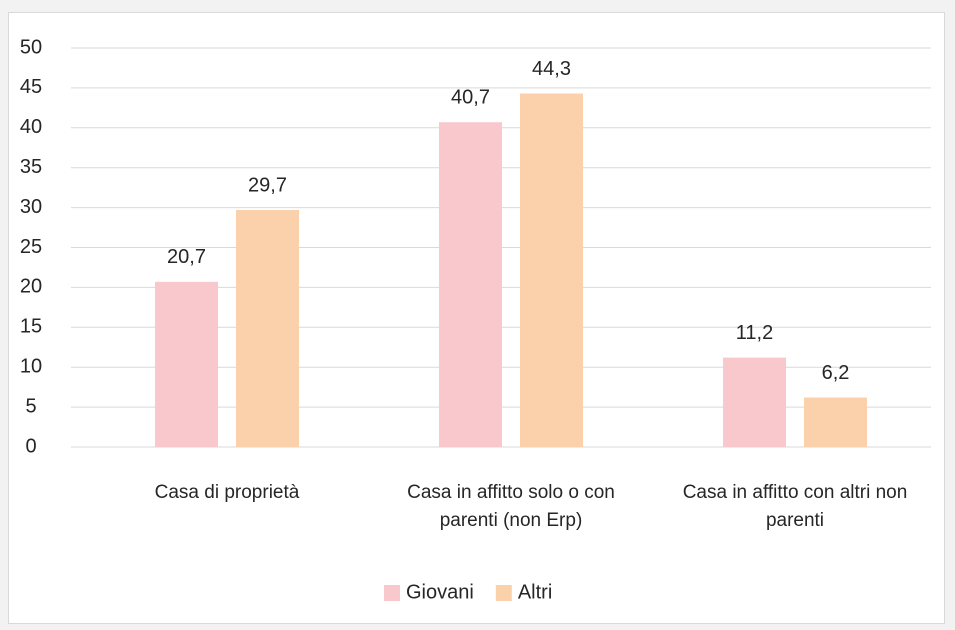 Image resolution: width=955 pixels, height=630 pixels. I want to click on y-tick-label: 50, so click(31, 47).